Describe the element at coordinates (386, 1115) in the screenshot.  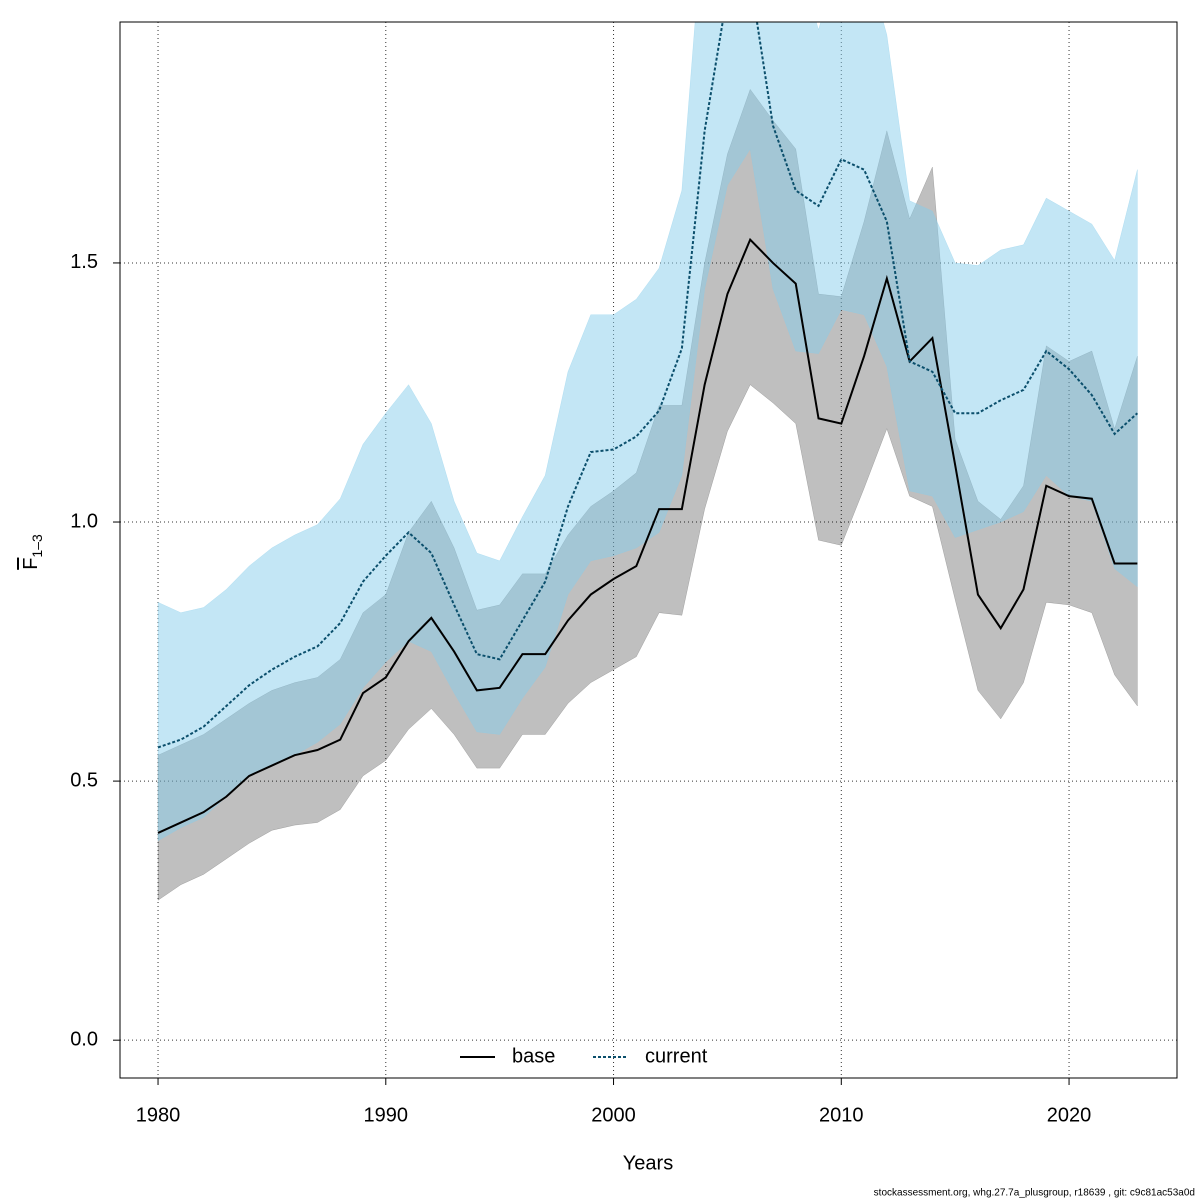
I see `x-tick-label: 1990` at that location.